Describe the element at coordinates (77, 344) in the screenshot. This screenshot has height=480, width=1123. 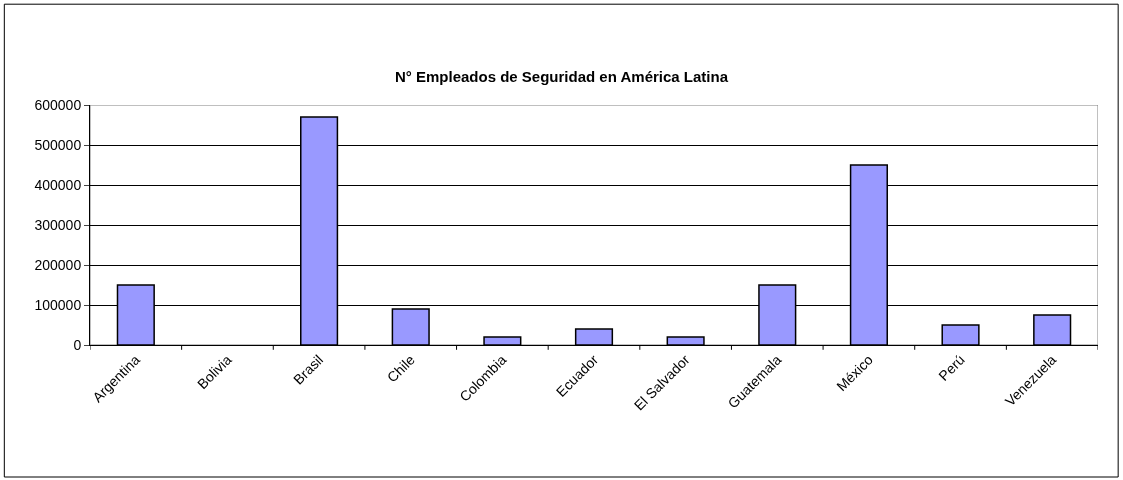
I see `y-tick-label: 0` at that location.